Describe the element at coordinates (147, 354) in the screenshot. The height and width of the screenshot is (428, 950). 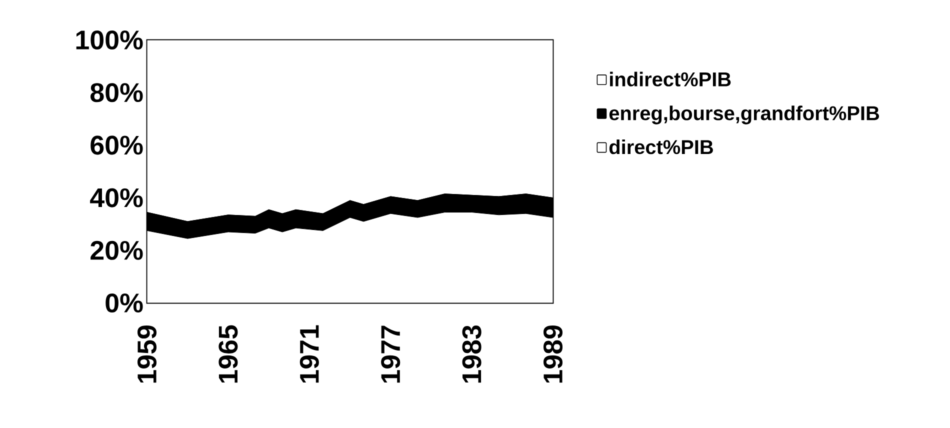
I see `x-tick-label: 1959` at that location.